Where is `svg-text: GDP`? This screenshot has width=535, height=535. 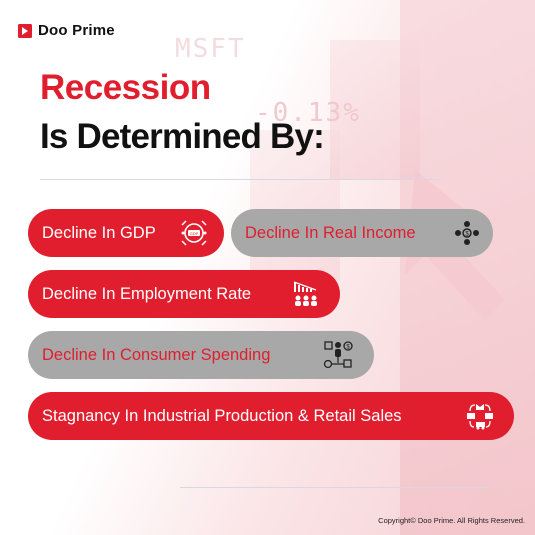 svg-text: GDP is located at coordinates (194, 233).